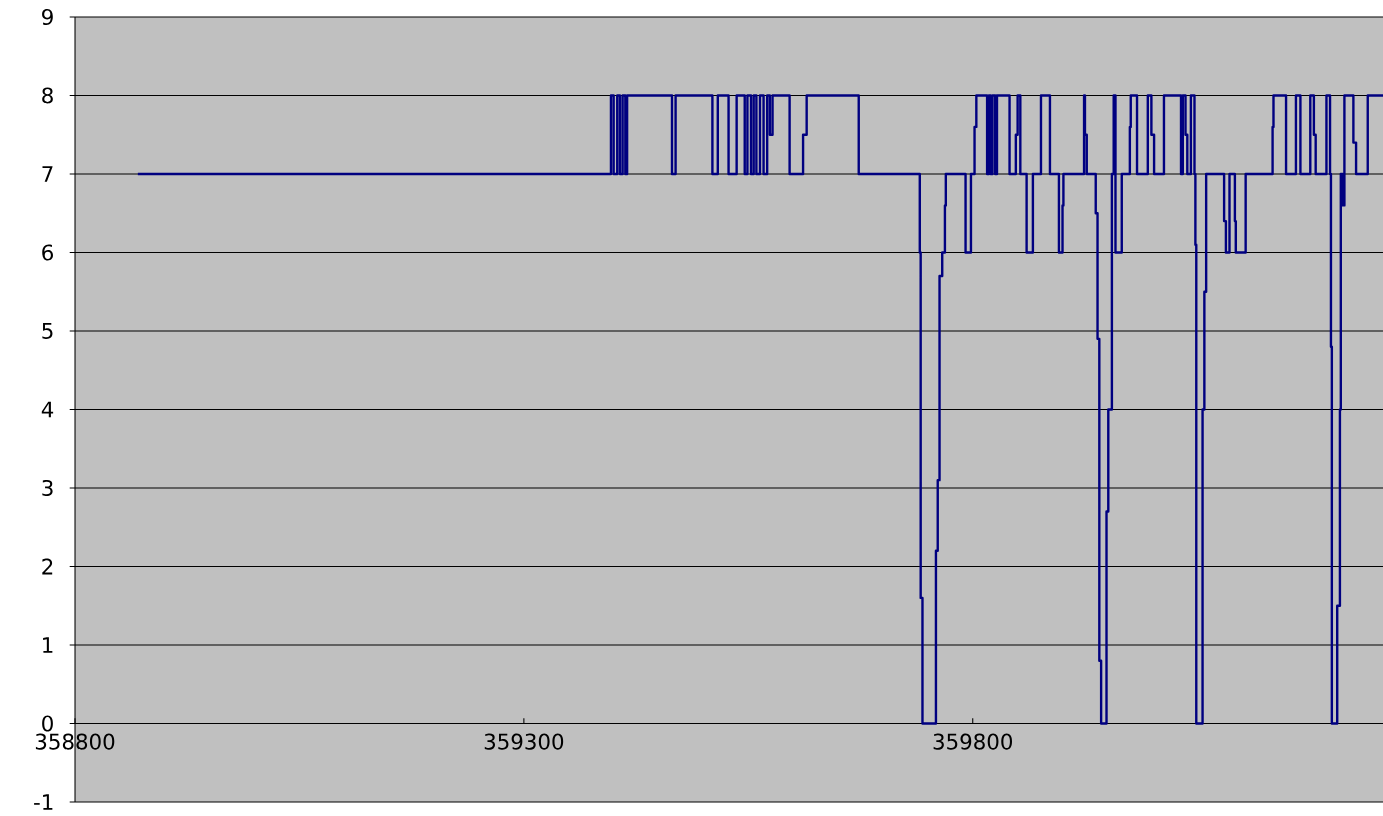  I want to click on y-tick-label: 5, so click(47, 331).